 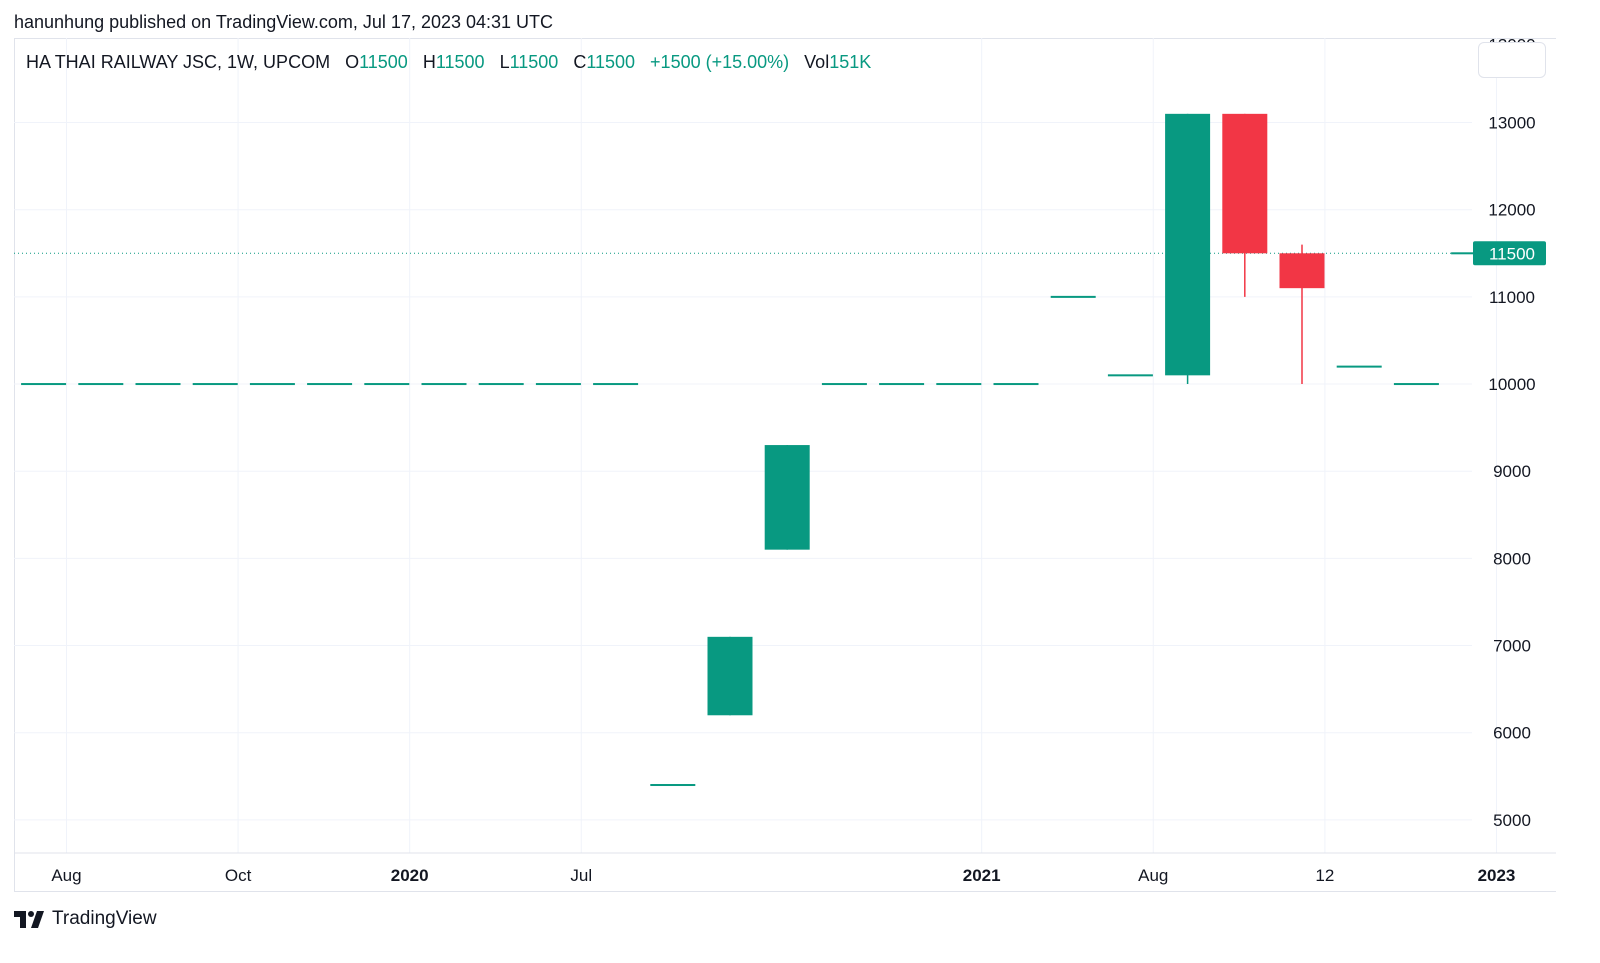 I want to click on y-tick-label: 12000, so click(x=1511, y=210).